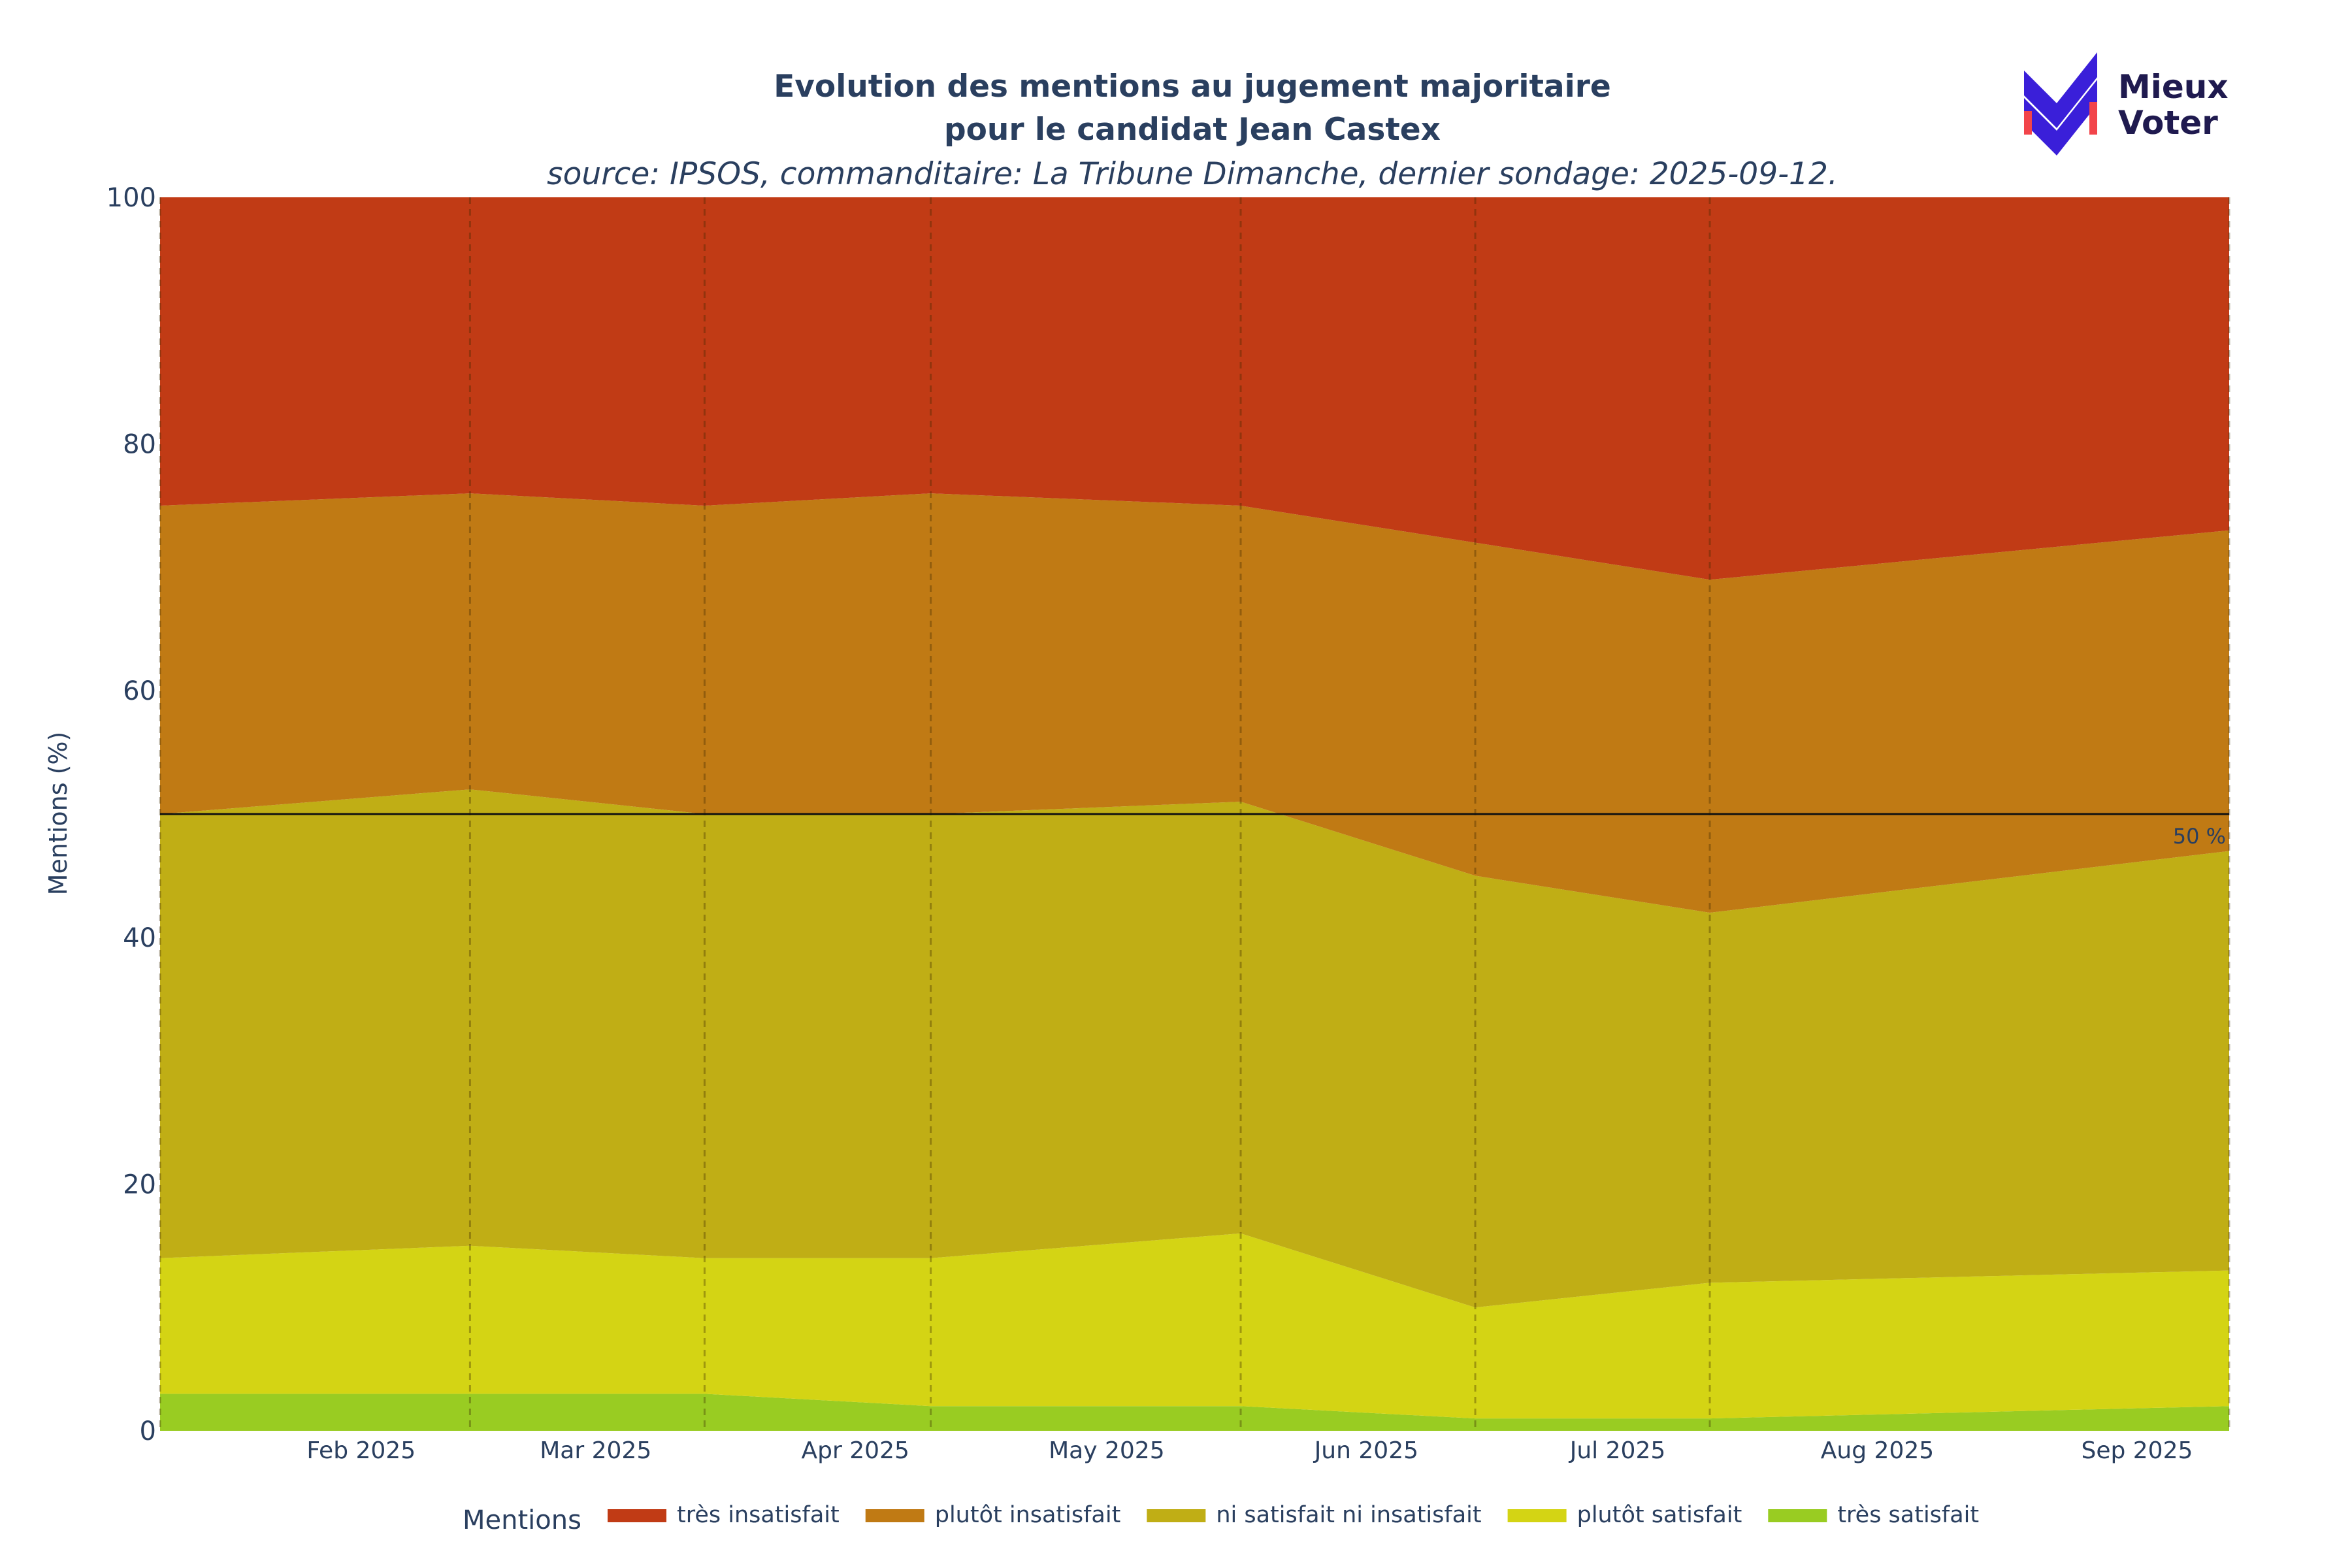  What do you see at coordinates (522, 1520) in the screenshot?
I see `legend-title: Mentions` at bounding box center [522, 1520].